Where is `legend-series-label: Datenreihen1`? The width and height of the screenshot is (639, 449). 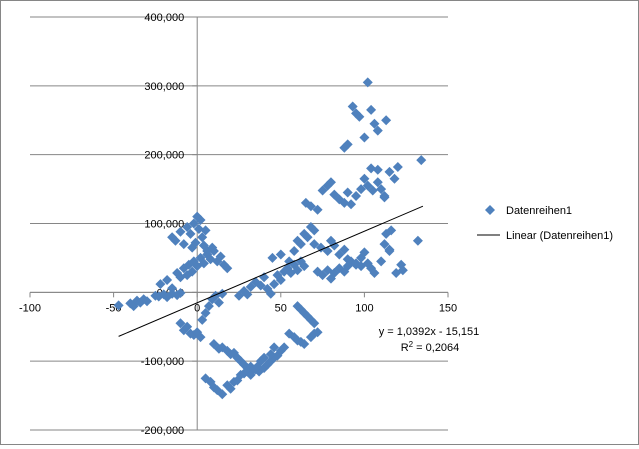
legend-series-label: Datenreihen1 is located at coordinates (539, 211).